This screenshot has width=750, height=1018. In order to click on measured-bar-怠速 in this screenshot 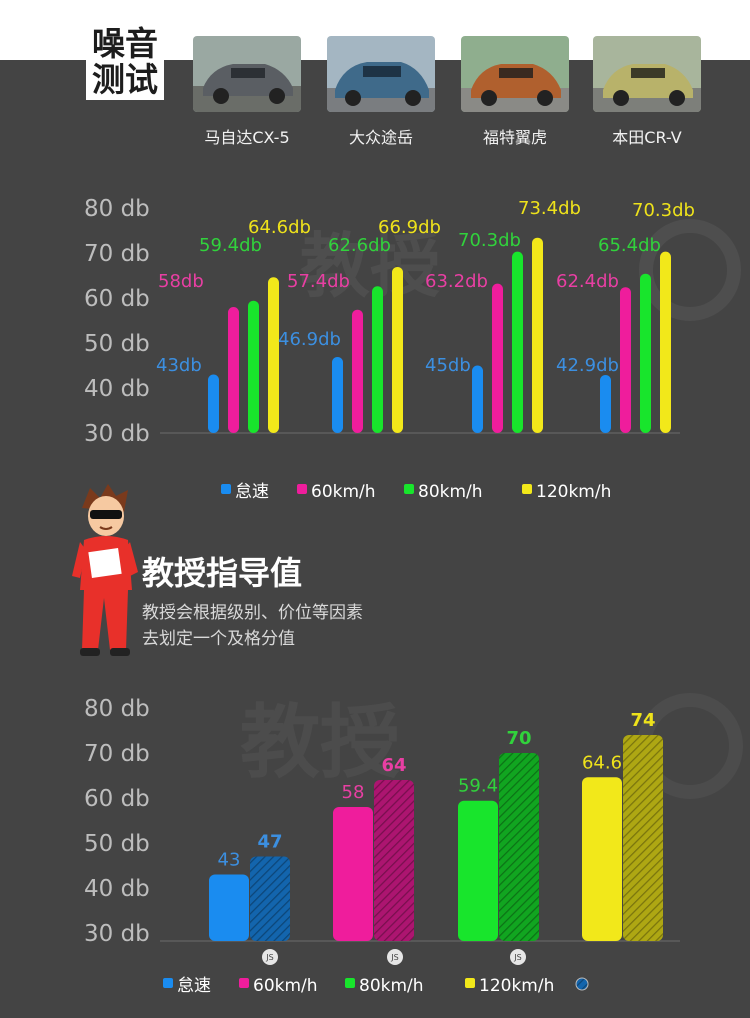, I will do `click(229, 907)`.